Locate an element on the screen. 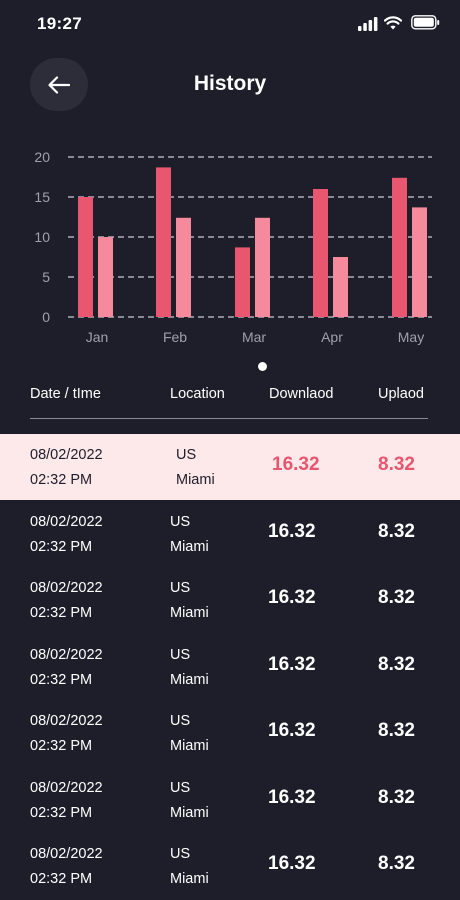 Image resolution: width=460 pixels, height=900 pixels. x-tick-label: Apr is located at coordinates (332, 337).